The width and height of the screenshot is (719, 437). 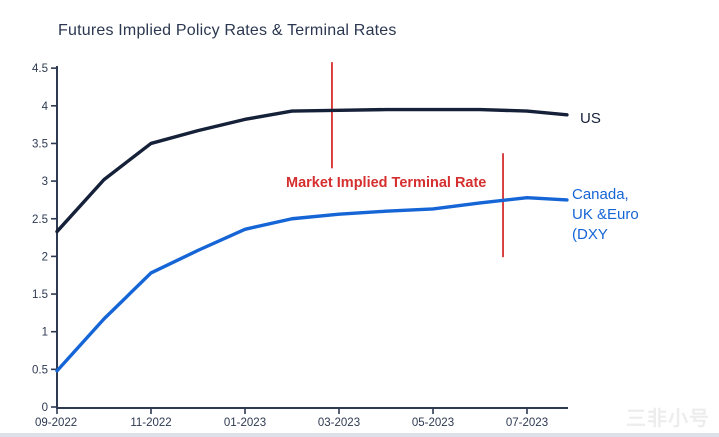 I want to click on y-tick-label: 3.5, so click(x=40, y=144).